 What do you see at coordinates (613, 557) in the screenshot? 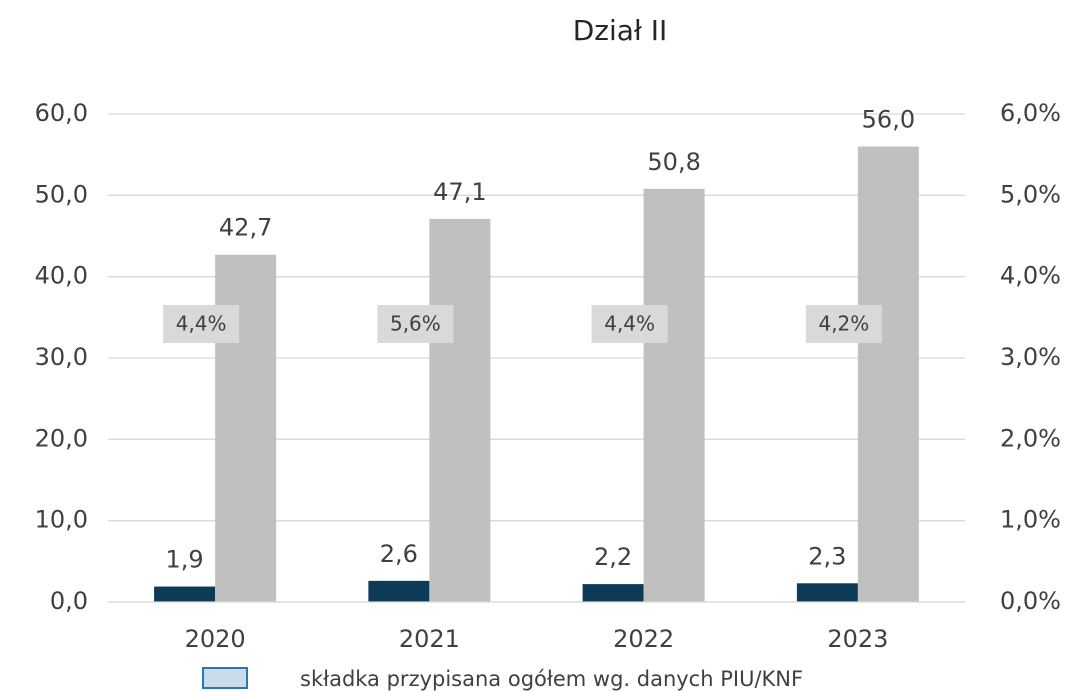
I see `value-label: 2,2` at bounding box center [613, 557].